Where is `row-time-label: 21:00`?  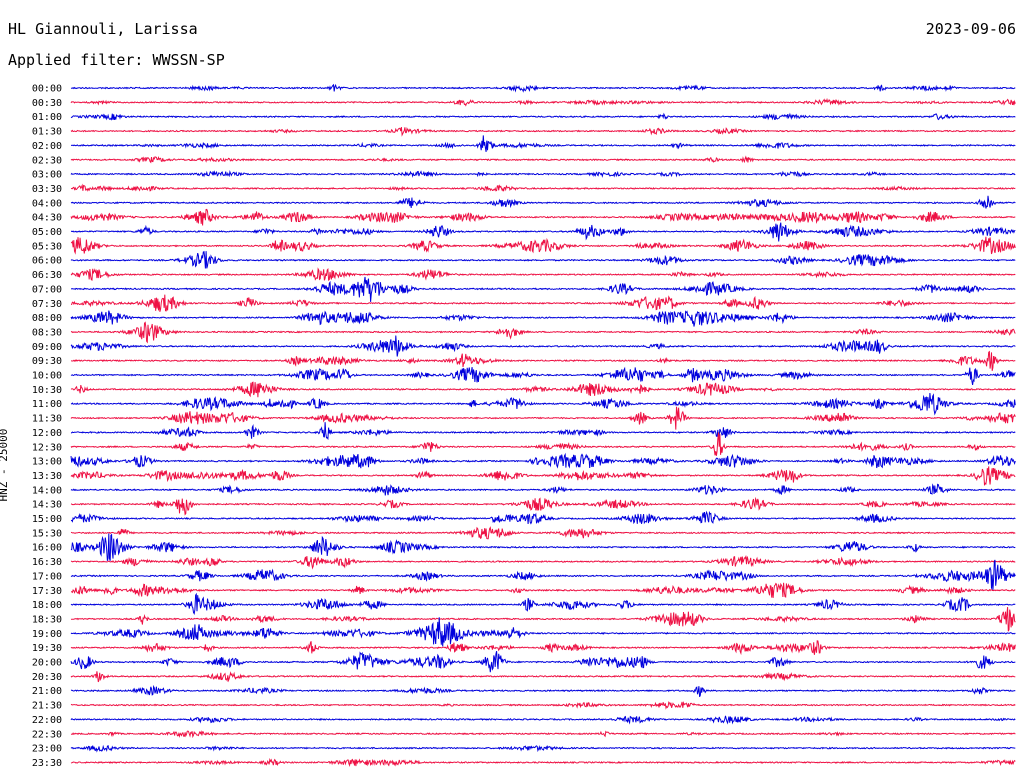
row-time-label: 21:00 is located at coordinates (47, 691).